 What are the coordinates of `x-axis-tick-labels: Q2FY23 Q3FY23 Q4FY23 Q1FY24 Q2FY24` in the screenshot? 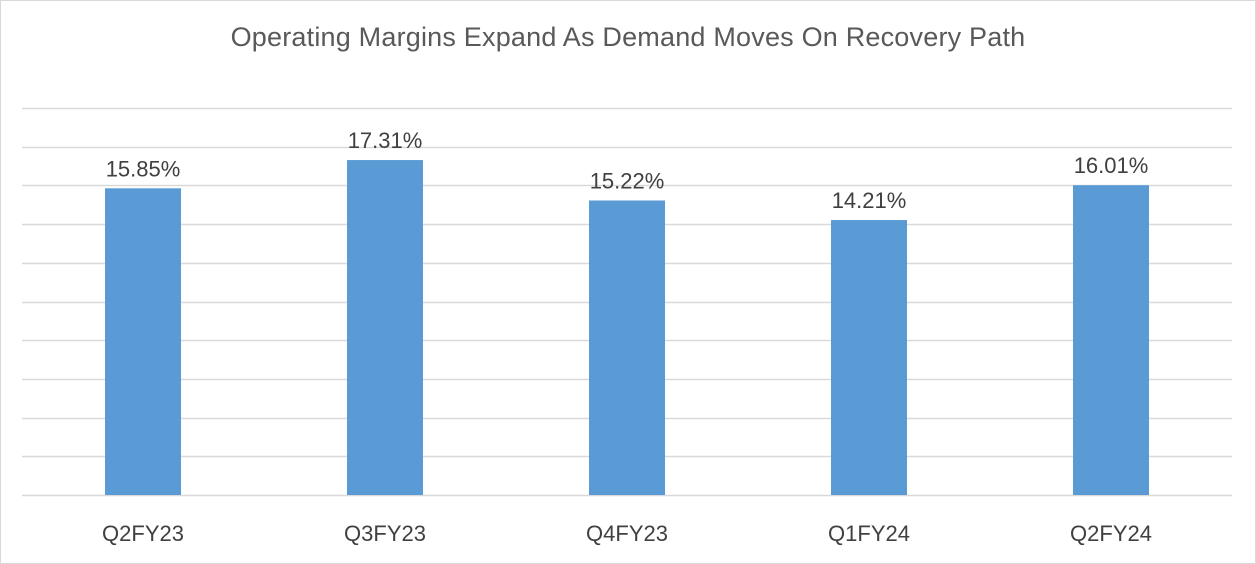 It's located at (627, 533).